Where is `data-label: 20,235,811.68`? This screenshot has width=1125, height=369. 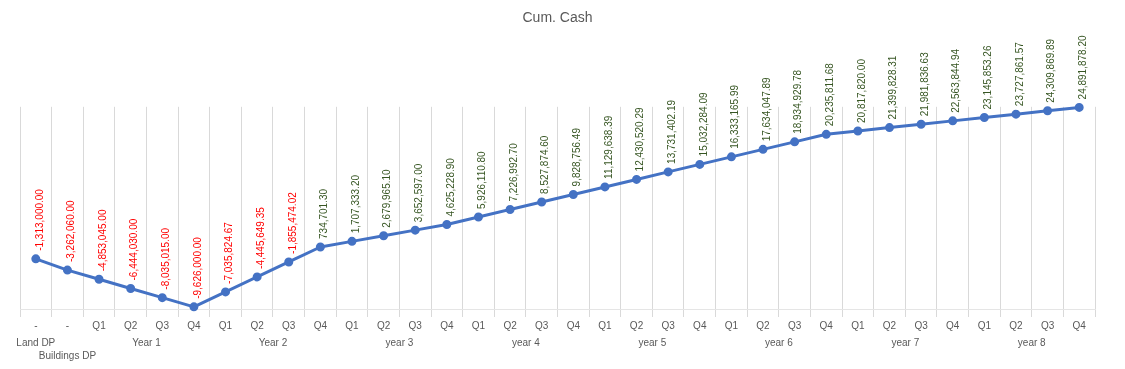 data-label: 20,235,811.68 is located at coordinates (829, 94).